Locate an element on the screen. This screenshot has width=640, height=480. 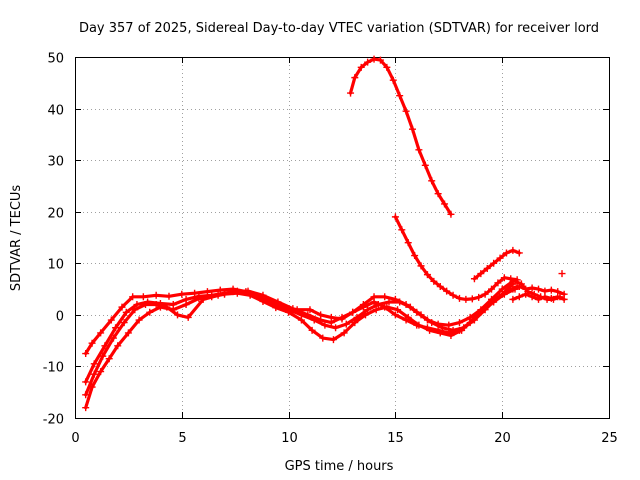
y-tick-label: 20 is located at coordinates (55, 214).